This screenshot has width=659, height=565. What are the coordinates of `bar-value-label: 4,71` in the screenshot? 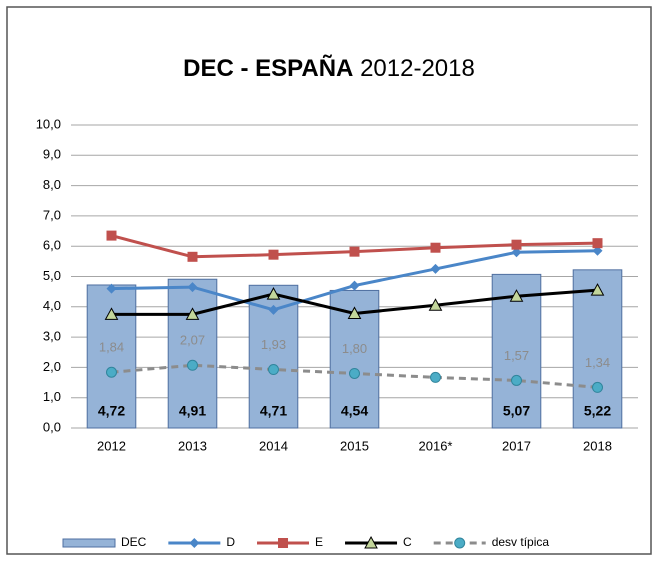 It's located at (273, 411).